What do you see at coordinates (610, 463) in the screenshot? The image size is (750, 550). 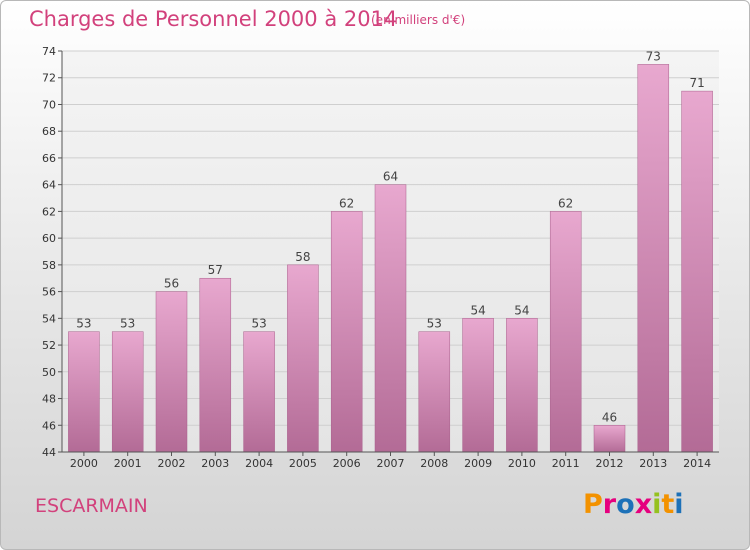 I see `x-tick-label: 2012` at bounding box center [610, 463].